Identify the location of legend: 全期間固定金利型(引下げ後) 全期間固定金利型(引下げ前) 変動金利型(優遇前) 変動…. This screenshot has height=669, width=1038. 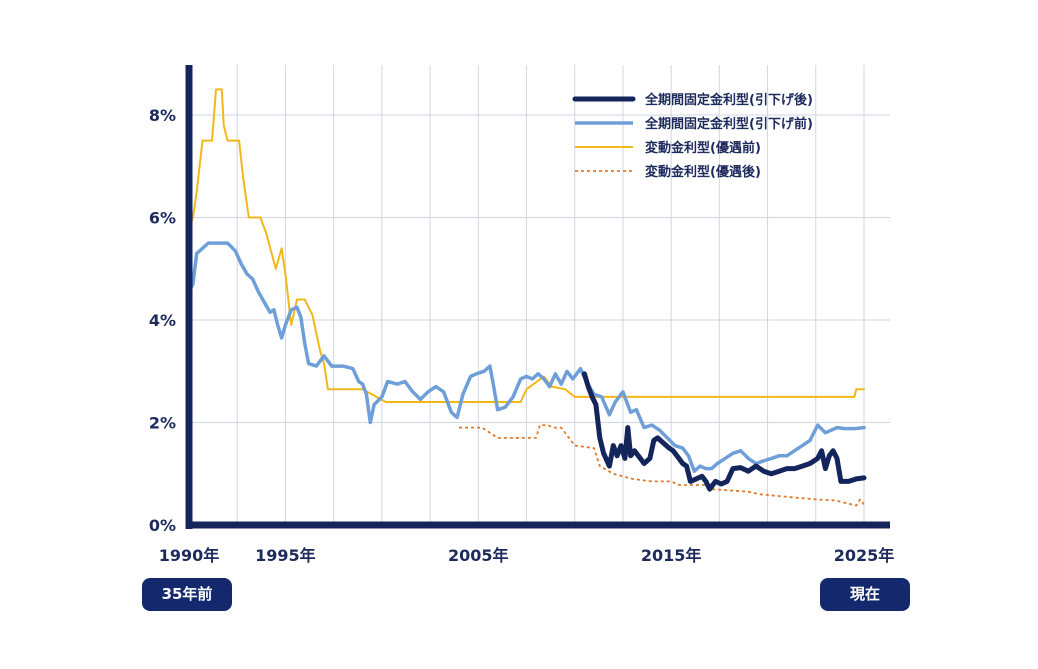
(692, 136).